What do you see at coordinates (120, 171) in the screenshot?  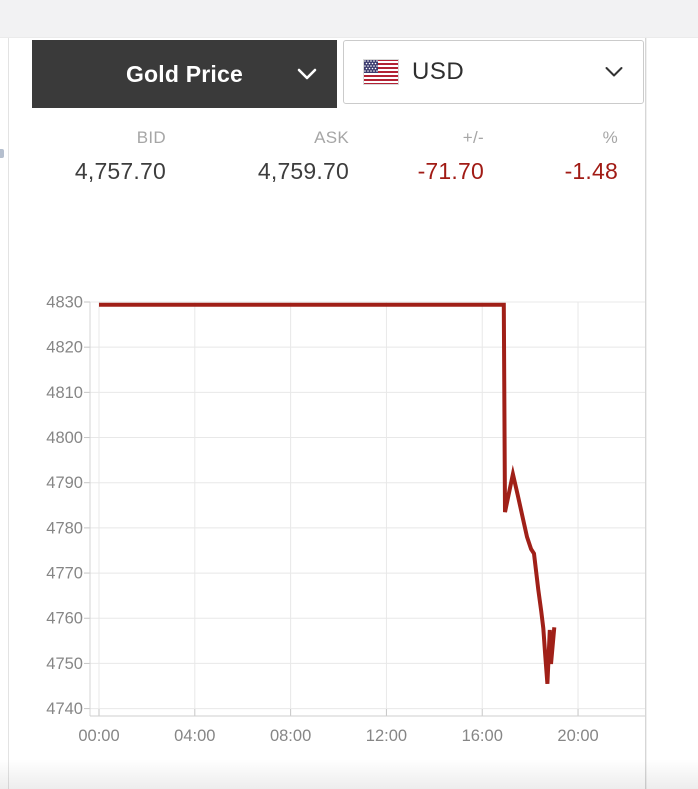 I see `quote-value-0: 4,757.70` at bounding box center [120, 171].